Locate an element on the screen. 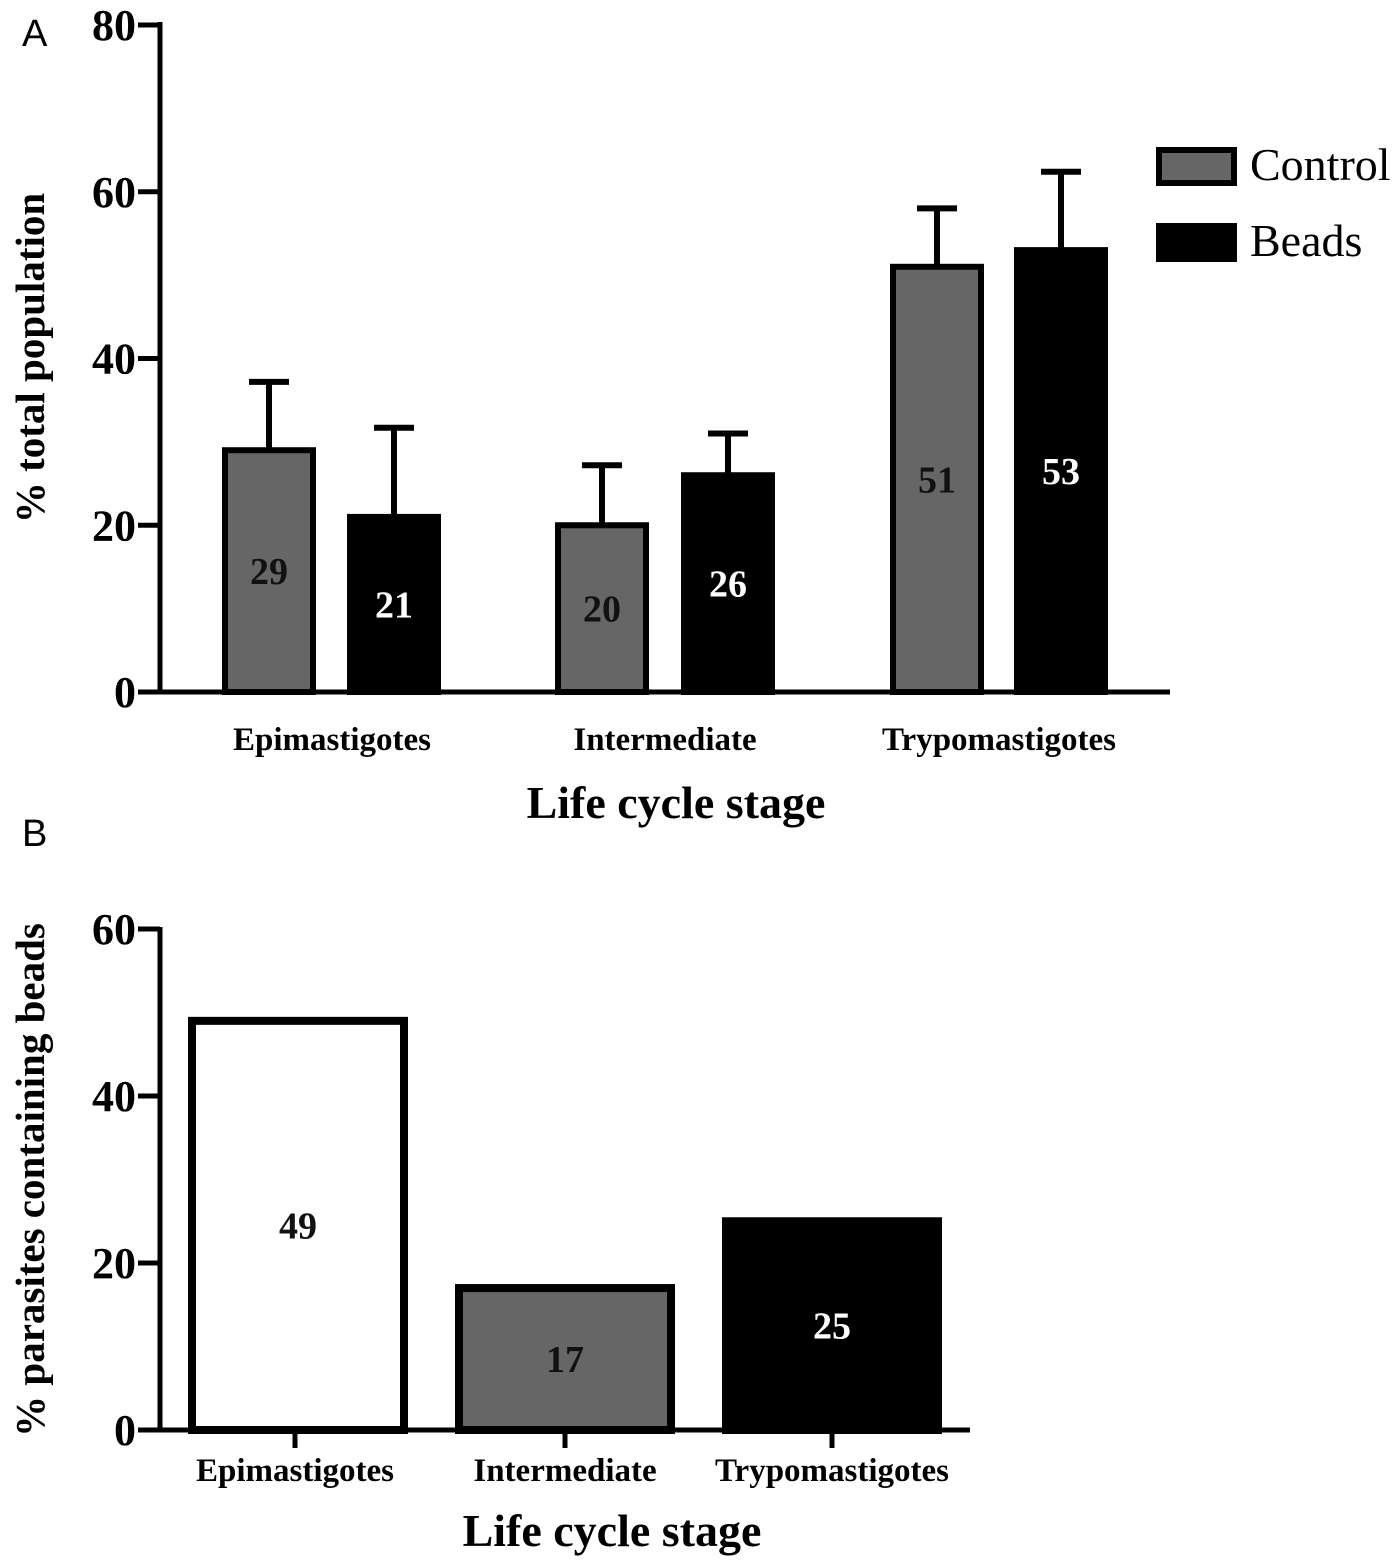  bar-value-label: 53 is located at coordinates (1061, 472).